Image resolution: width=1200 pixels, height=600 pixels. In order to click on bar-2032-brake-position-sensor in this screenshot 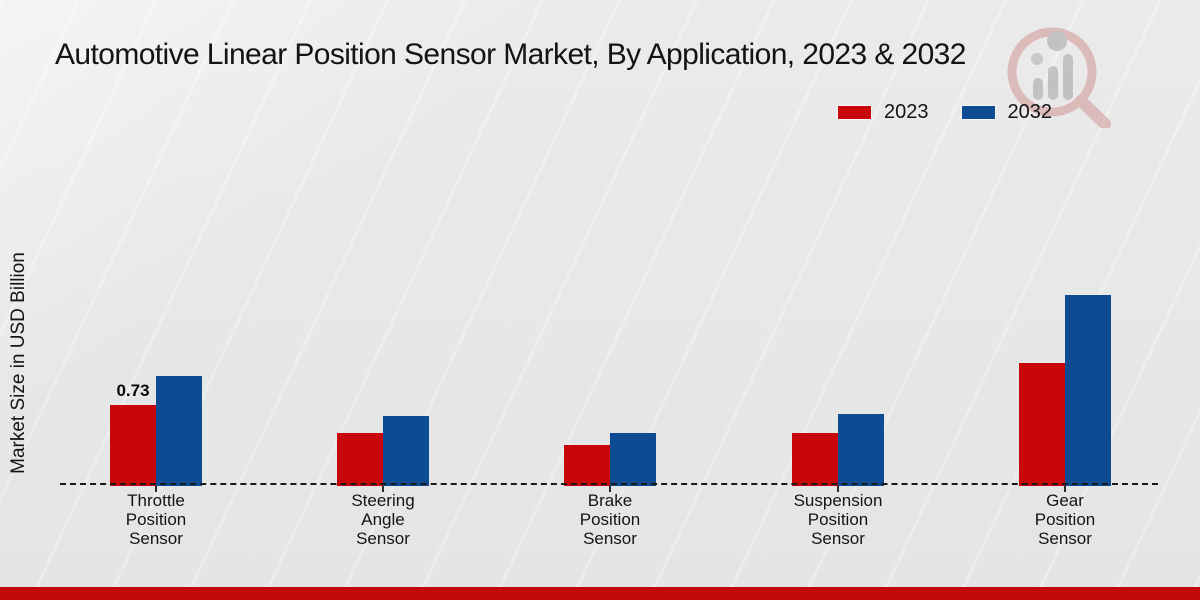, I will do `click(633, 459)`.